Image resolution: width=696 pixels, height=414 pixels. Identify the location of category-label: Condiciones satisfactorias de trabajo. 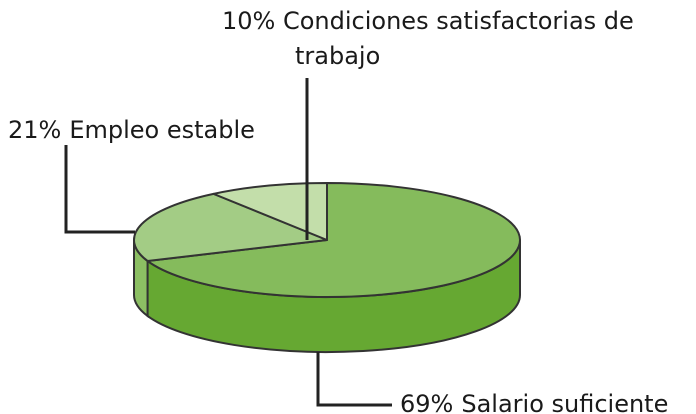
(458, 38).